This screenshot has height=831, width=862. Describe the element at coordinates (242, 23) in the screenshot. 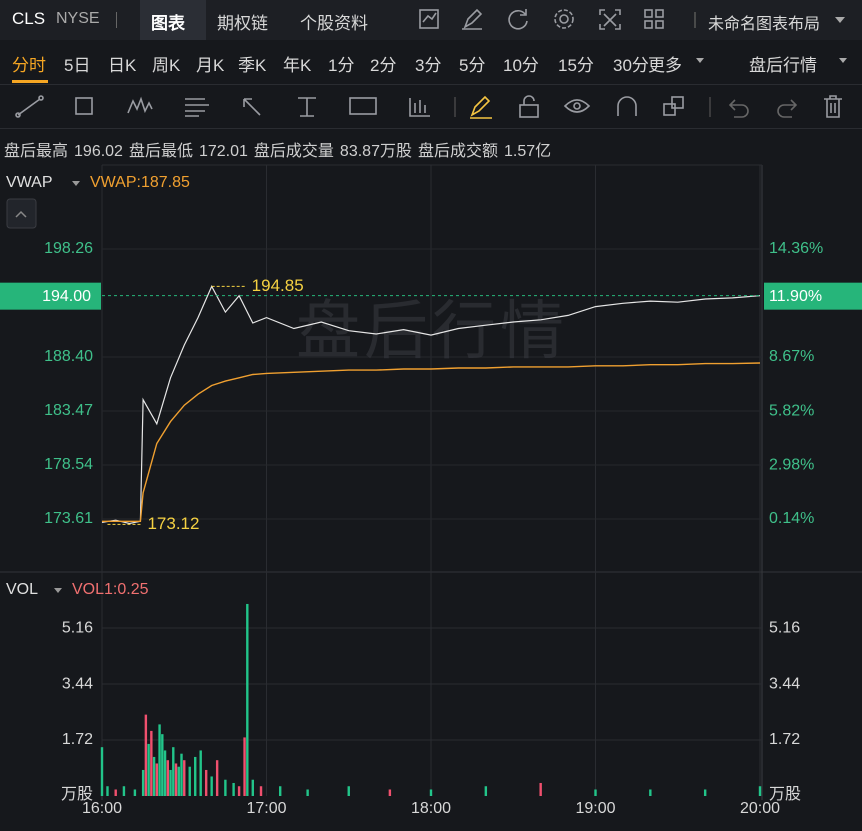

I see `tab: 期权链` at that location.